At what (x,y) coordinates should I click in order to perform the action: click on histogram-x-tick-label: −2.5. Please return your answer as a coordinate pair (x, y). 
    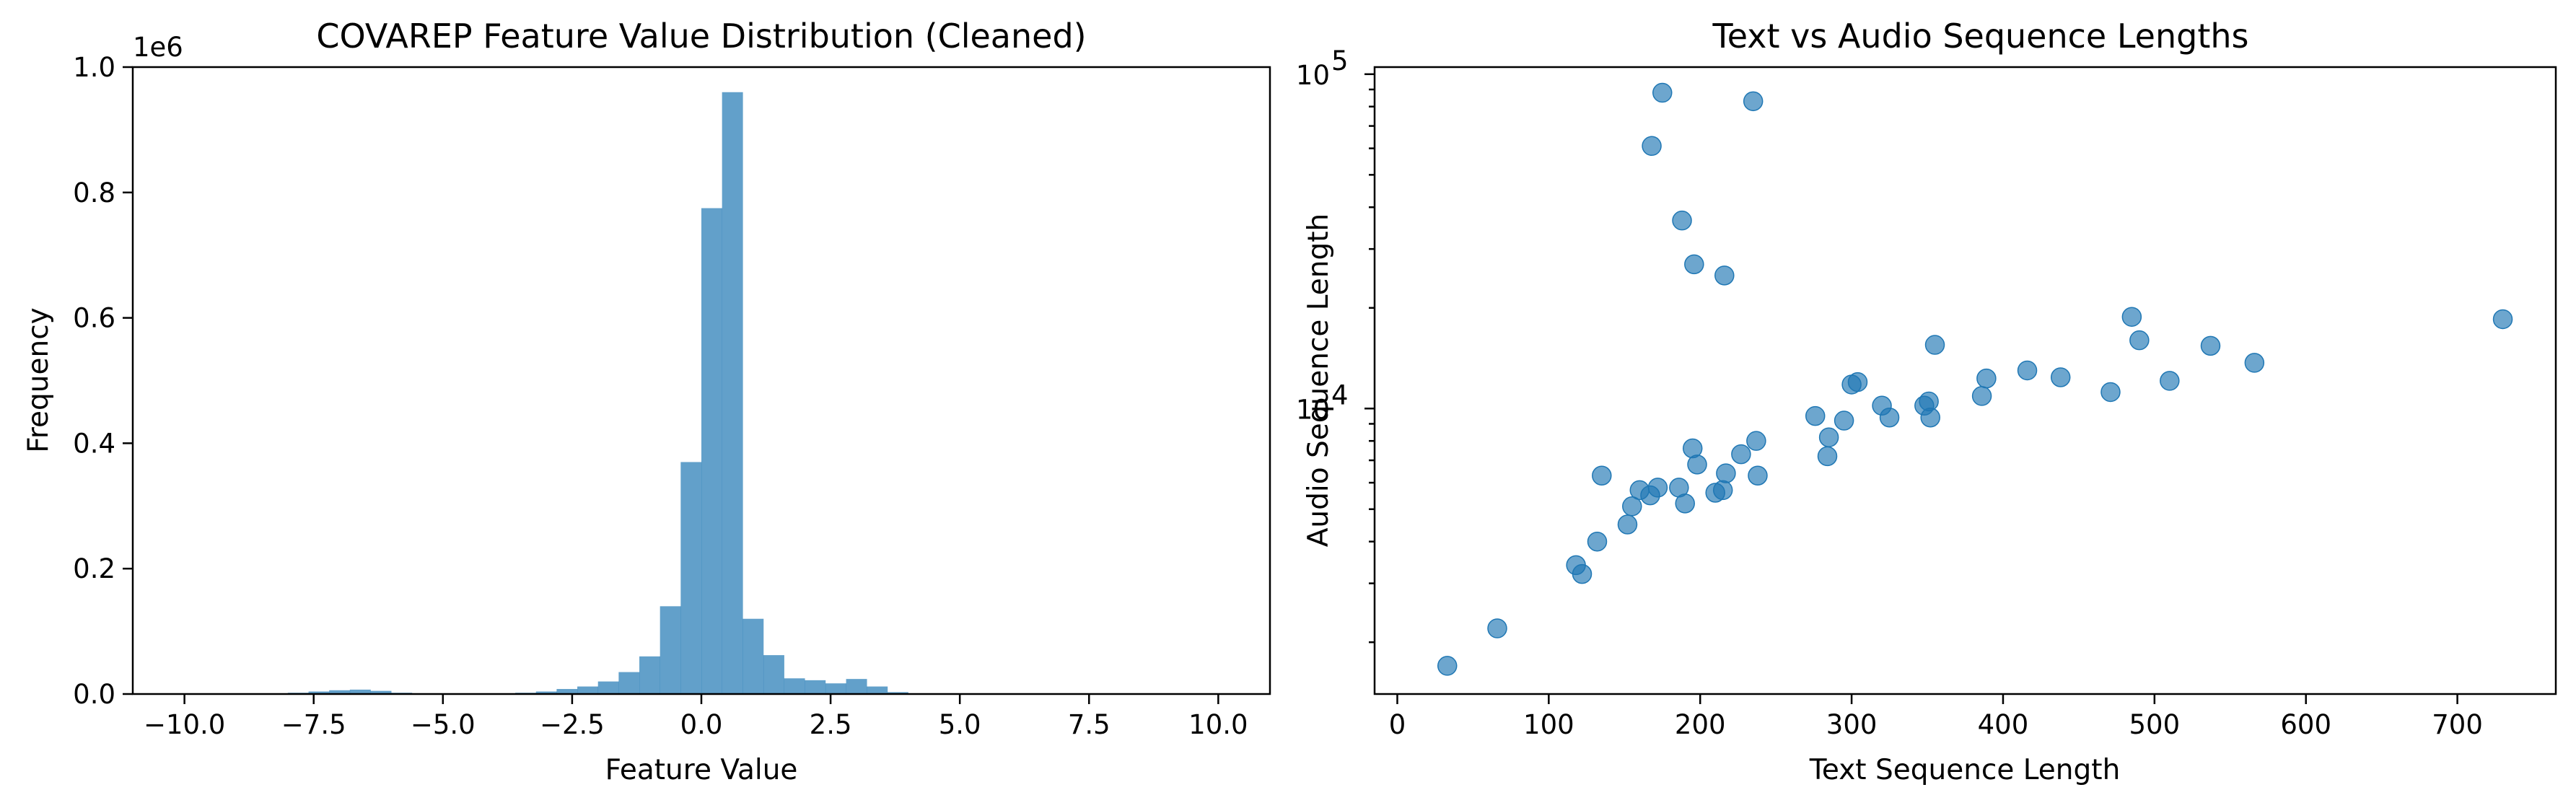
    Looking at the image, I should click on (572, 724).